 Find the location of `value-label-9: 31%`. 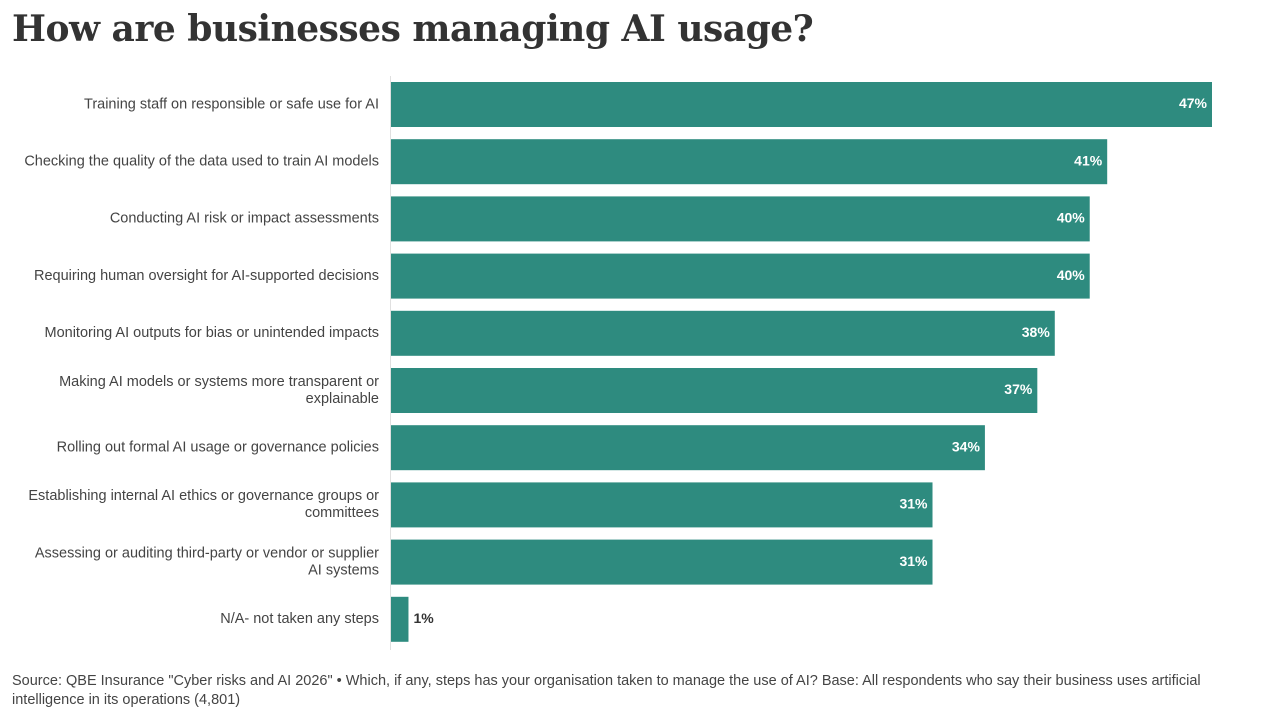

value-label-9: 31% is located at coordinates (913, 561).